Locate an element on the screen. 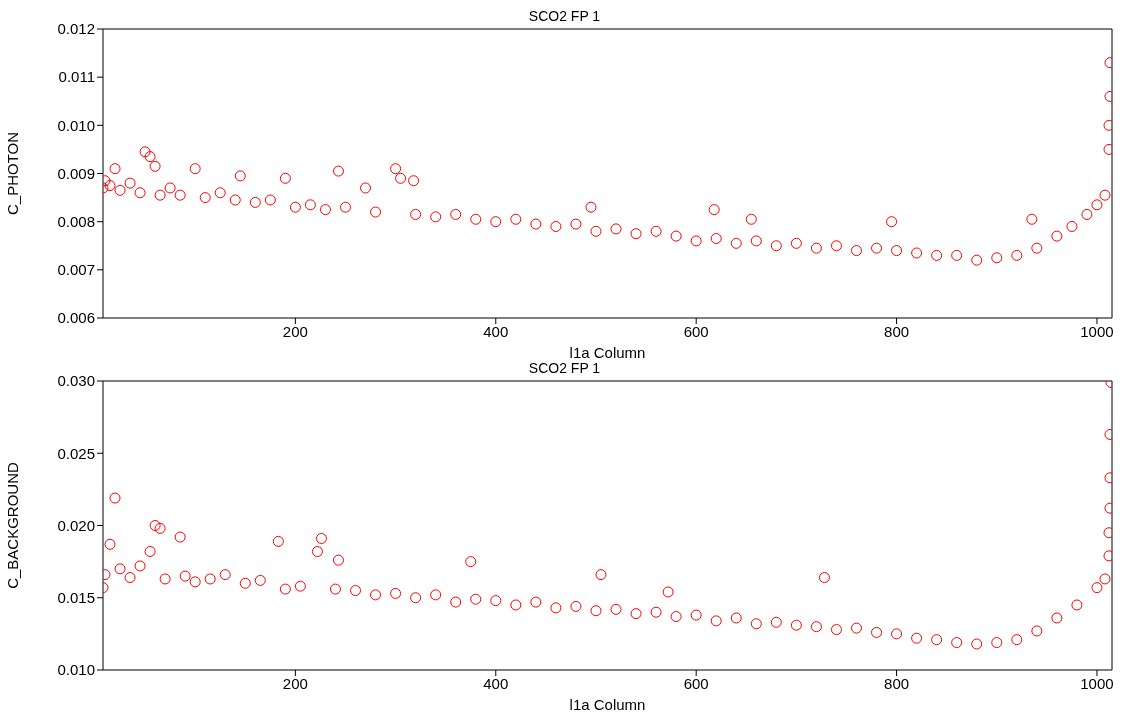  y-tick-label: 0.030 is located at coordinates (76, 381).